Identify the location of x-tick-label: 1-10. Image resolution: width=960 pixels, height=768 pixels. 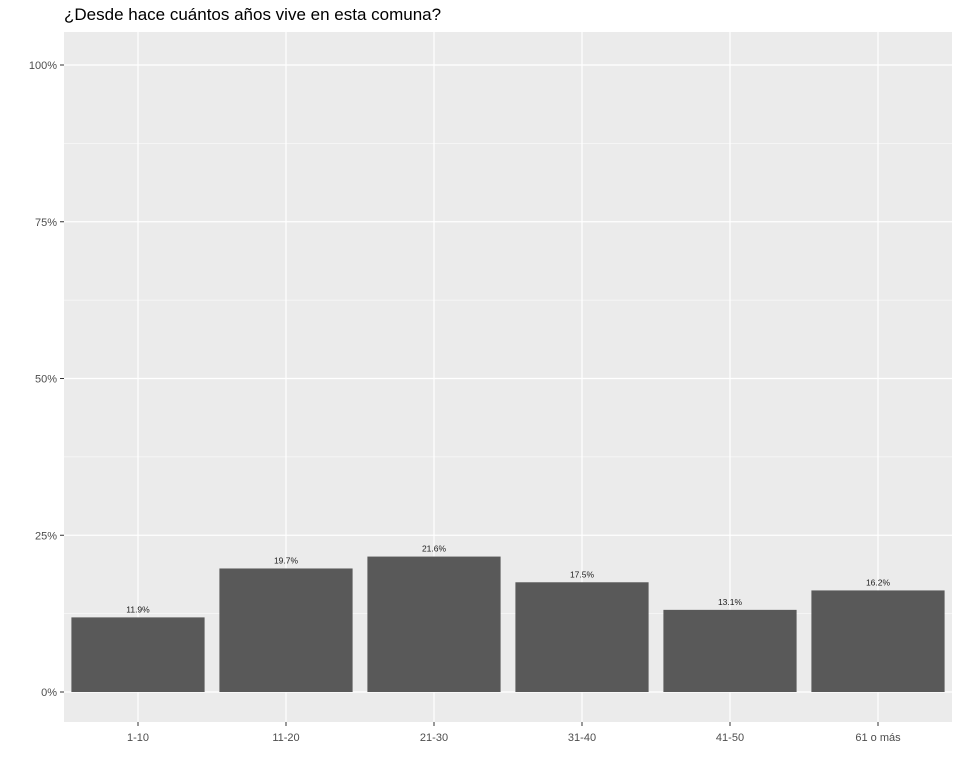
(138, 738).